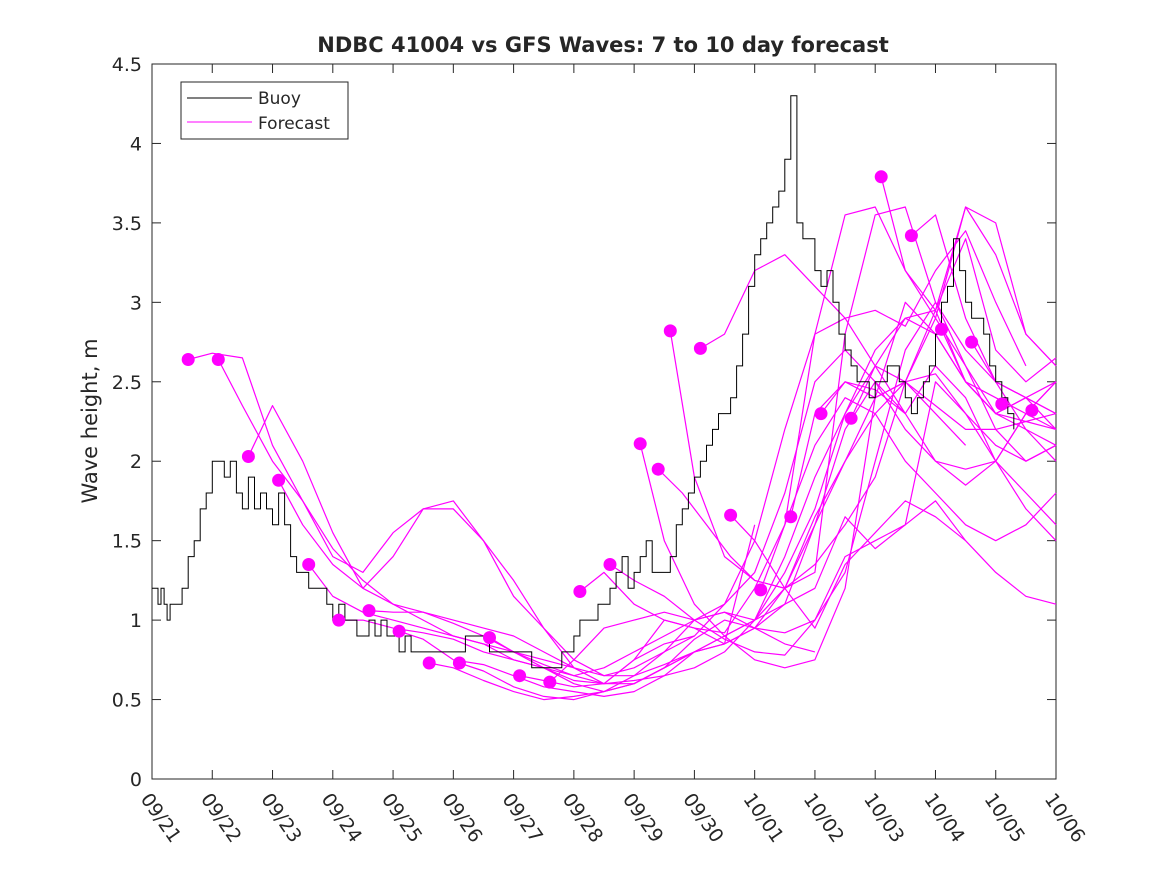  I want to click on y-tick-label: 1, so click(136, 621).